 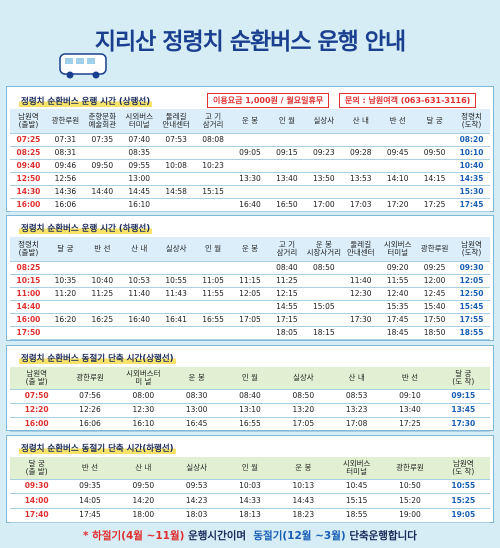 I want to click on column-header: 달 궁, so click(x=435, y=121).